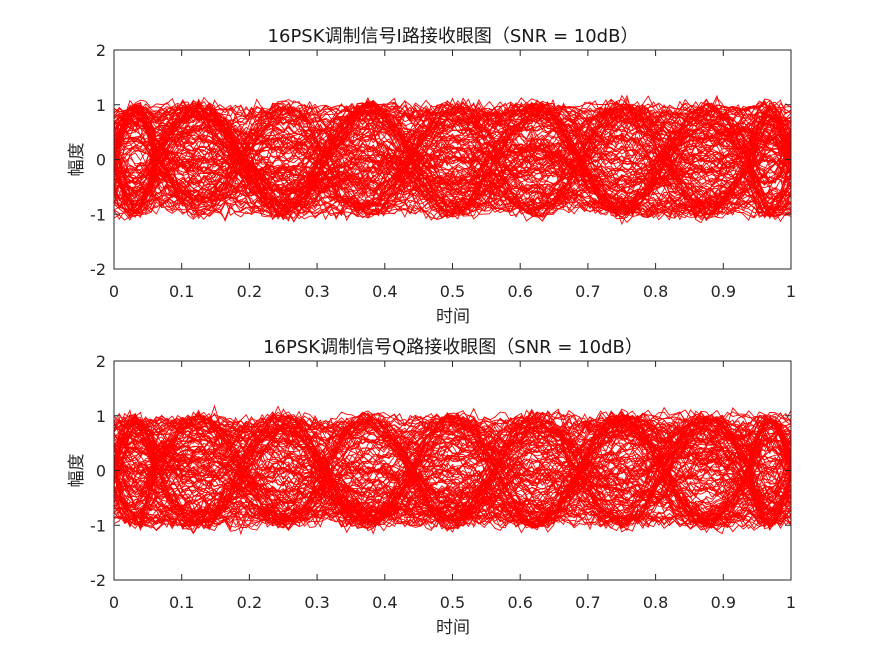  What do you see at coordinates (453, 36) in the screenshot?
I see `chart-title: 16PSK调制信号I路接收眼图（SNR = 10dB）` at bounding box center [453, 36].